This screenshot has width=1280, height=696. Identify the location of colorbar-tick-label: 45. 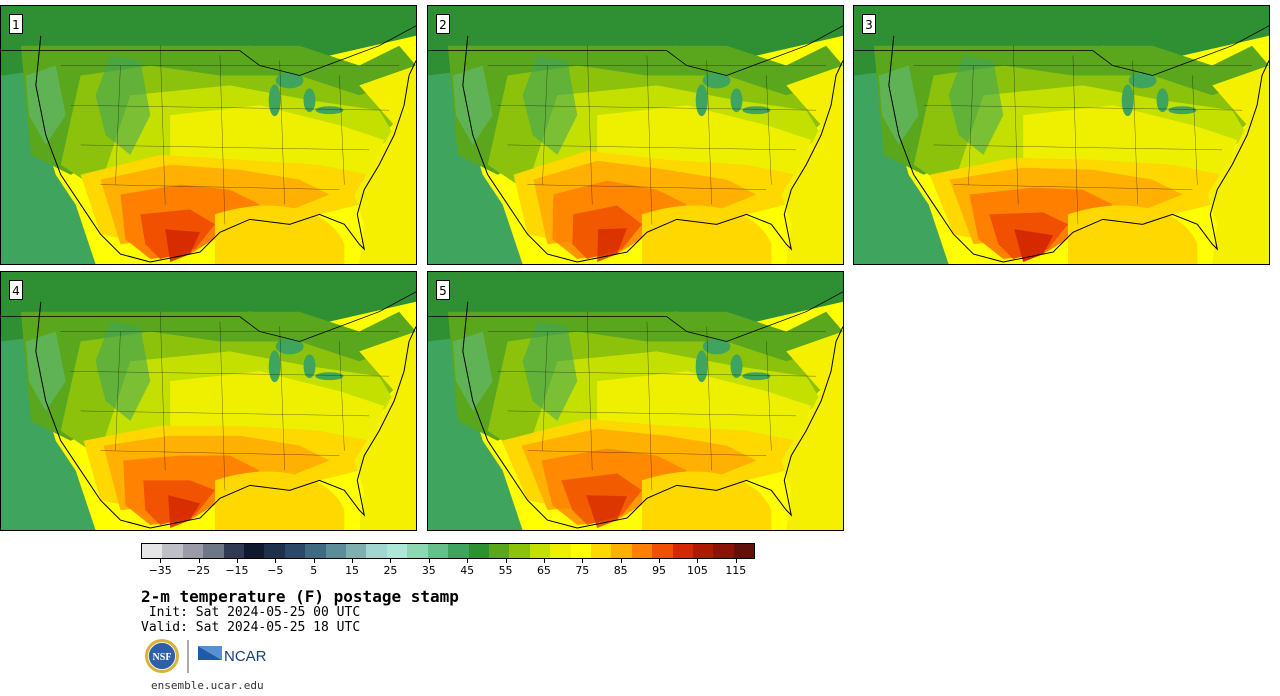
(467, 570).